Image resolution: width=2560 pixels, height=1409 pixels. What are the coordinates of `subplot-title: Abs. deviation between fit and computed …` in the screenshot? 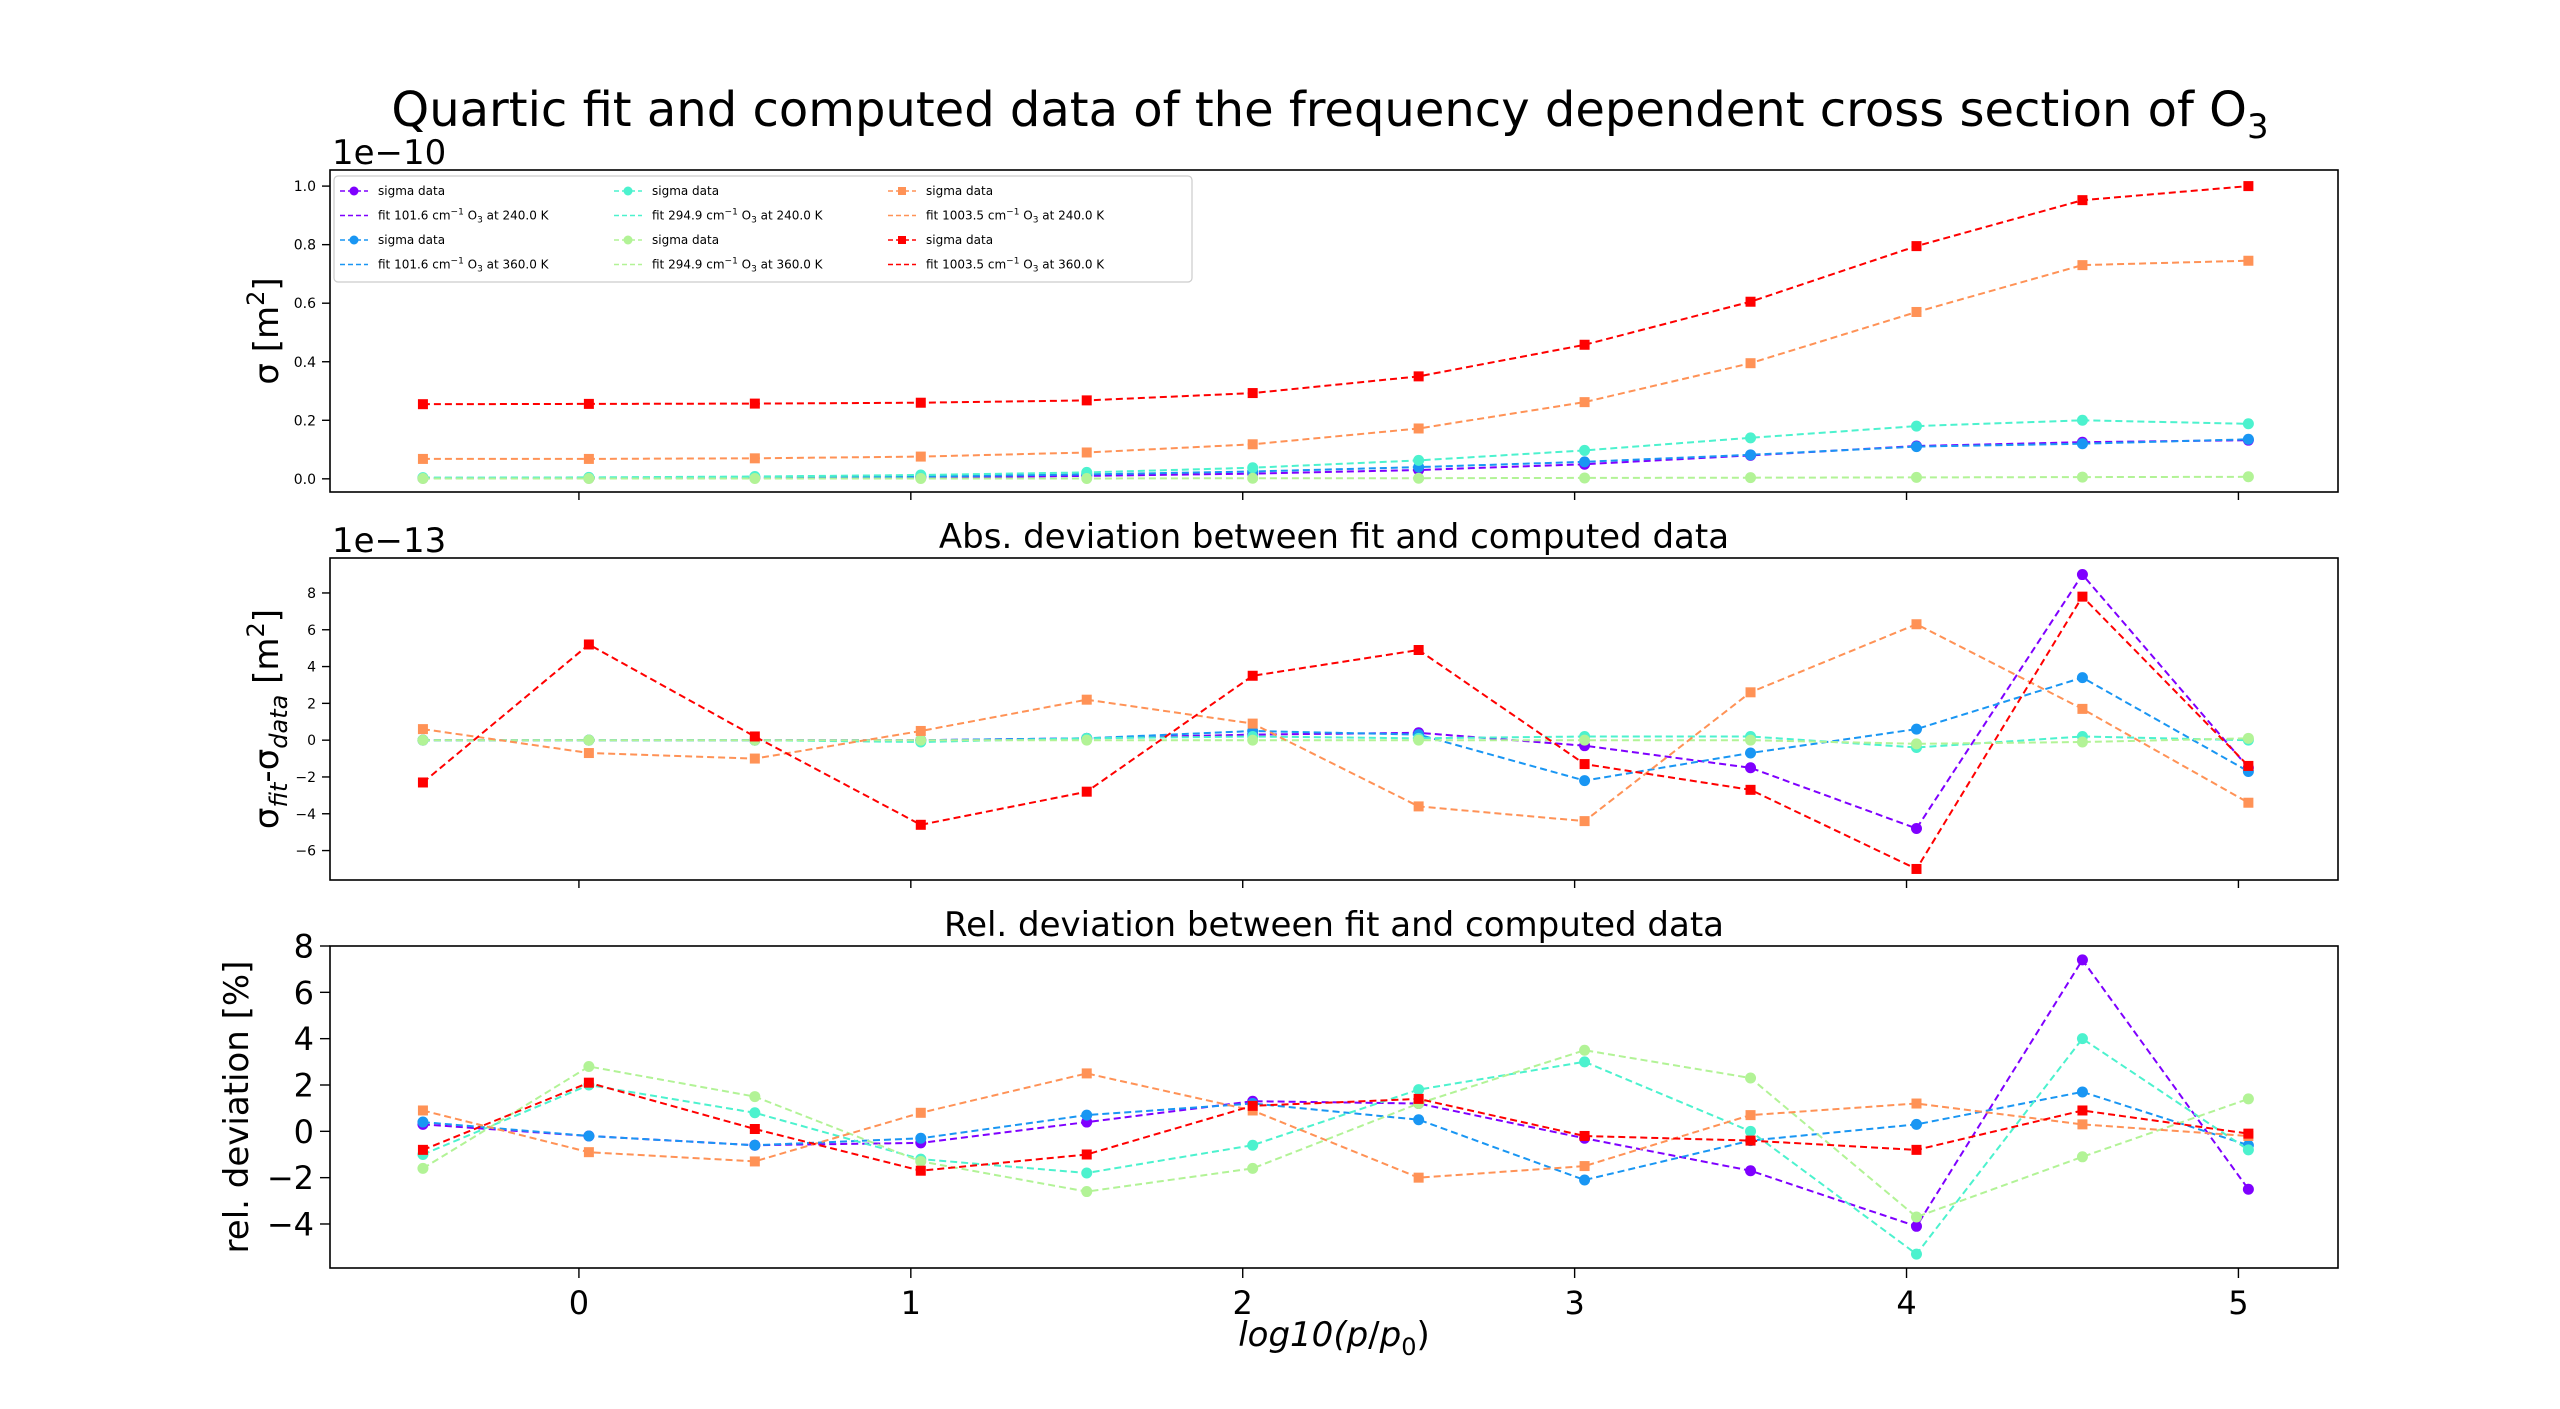 It's located at (1334, 537).